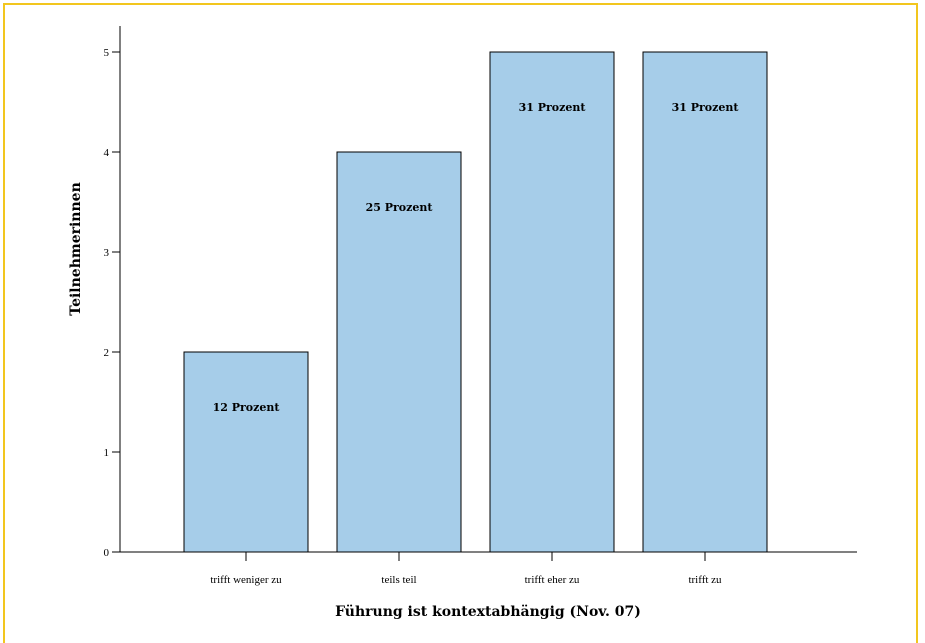  What do you see at coordinates (400, 207) in the screenshot?
I see `bar-data-label: 25 Prozent` at bounding box center [400, 207].